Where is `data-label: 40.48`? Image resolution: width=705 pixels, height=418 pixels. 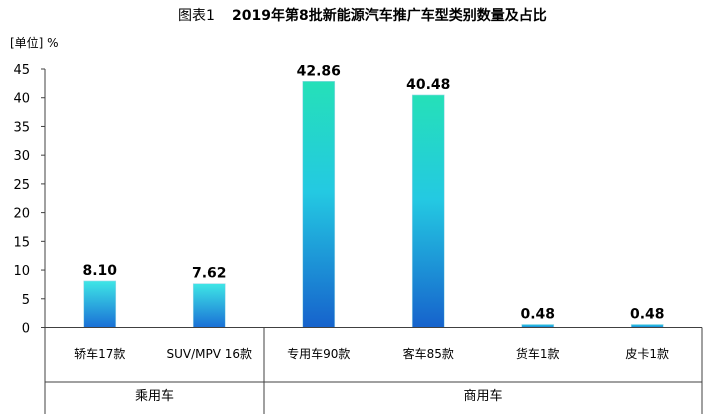
data-label: 40.48 is located at coordinates (428, 85).